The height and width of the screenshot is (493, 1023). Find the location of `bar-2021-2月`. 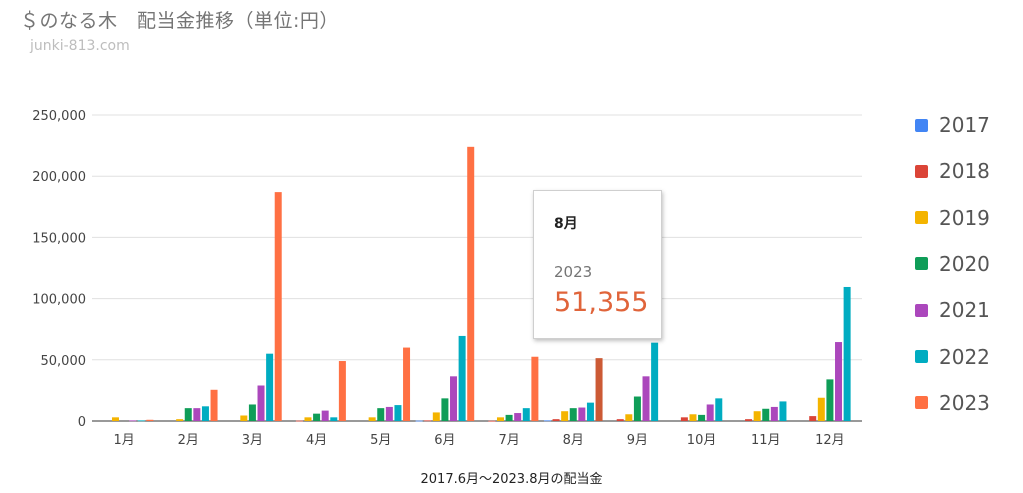

bar-2021-2月 is located at coordinates (197, 414).